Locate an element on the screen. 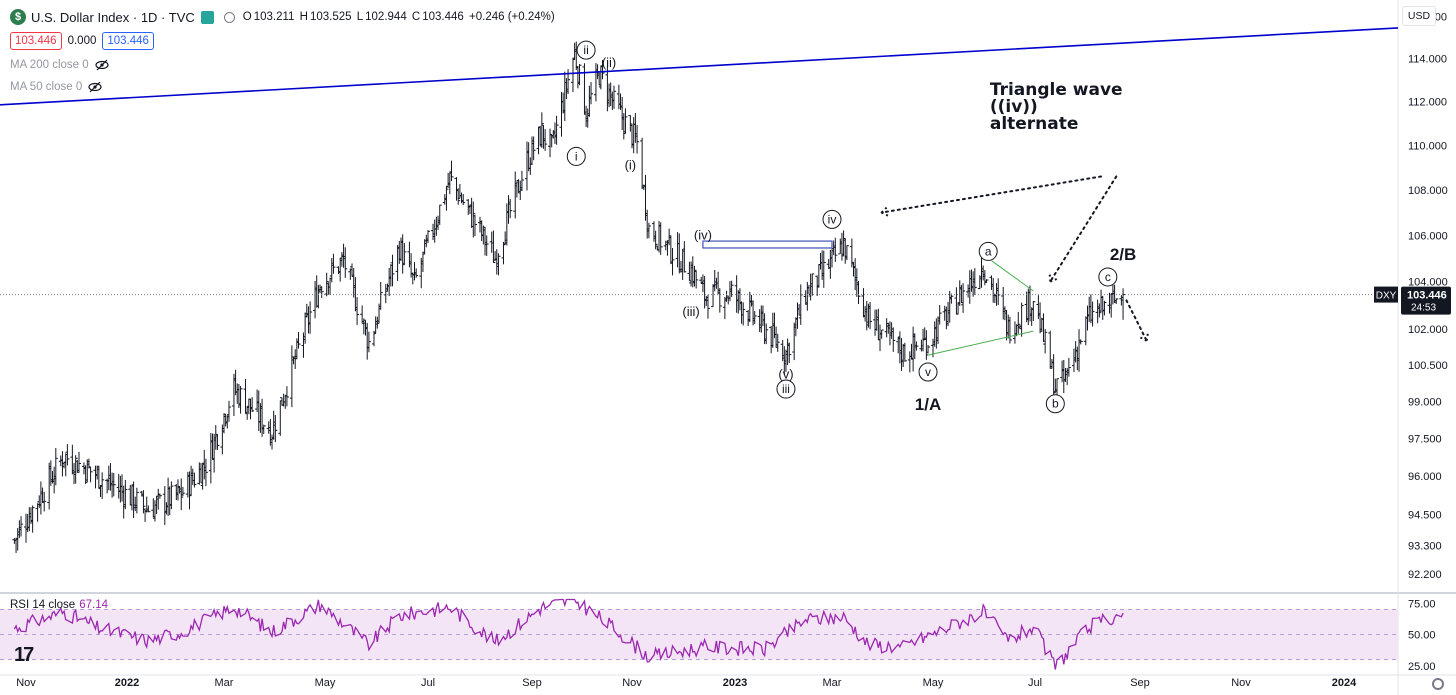 Image resolution: width=1456 pixels, height=695 pixels. triangle-upper-line is located at coordinates (1012, 276).